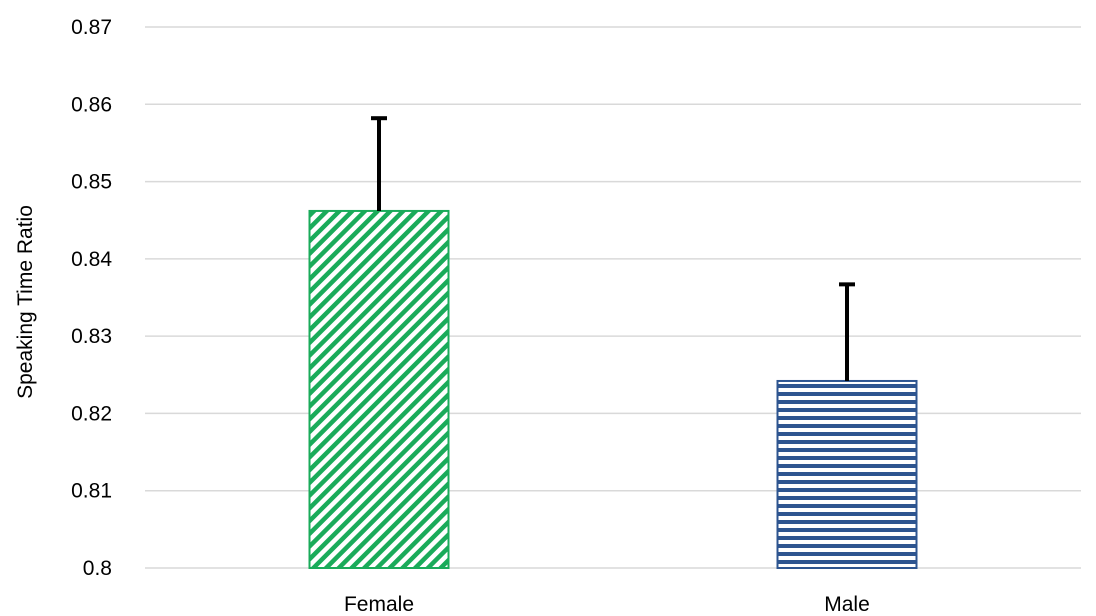 The image size is (1096, 616). Describe the element at coordinates (379, 604) in the screenshot. I see `x-tick-label: Female` at that location.